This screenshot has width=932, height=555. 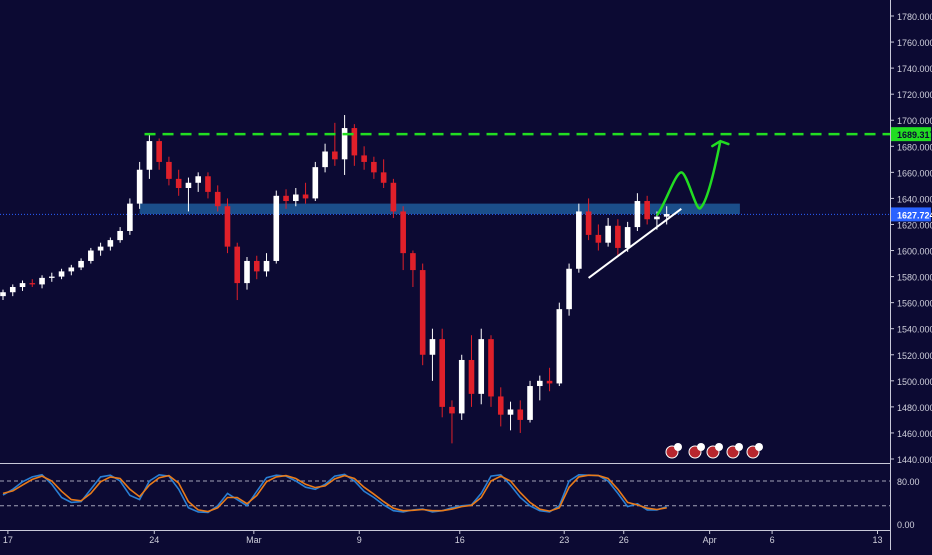 I want to click on y-tick-label: 1460.000, so click(x=914, y=434).